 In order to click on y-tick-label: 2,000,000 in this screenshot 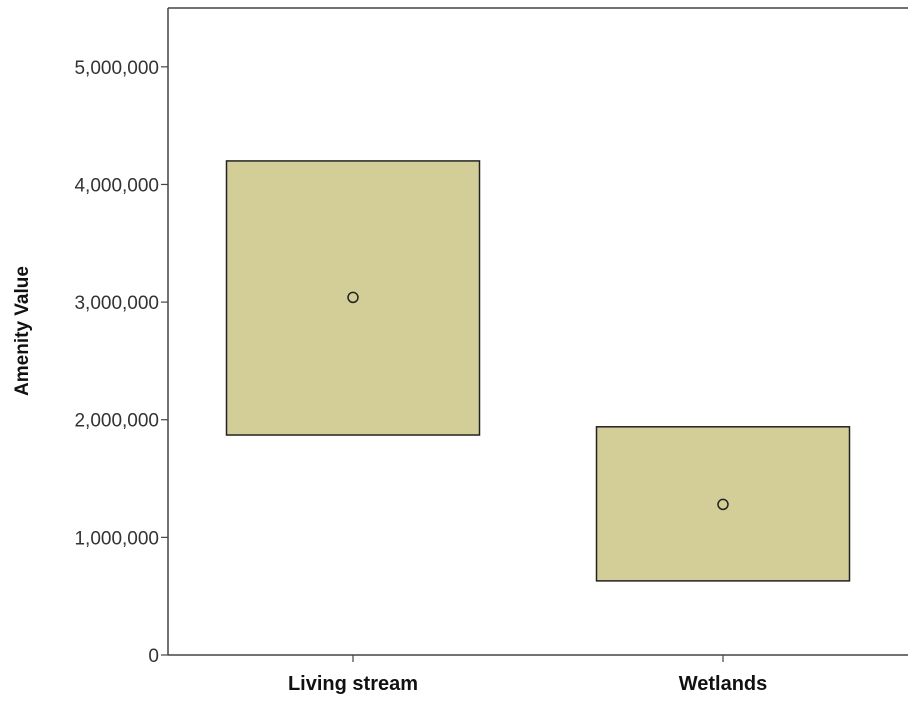, I will do `click(116, 421)`.